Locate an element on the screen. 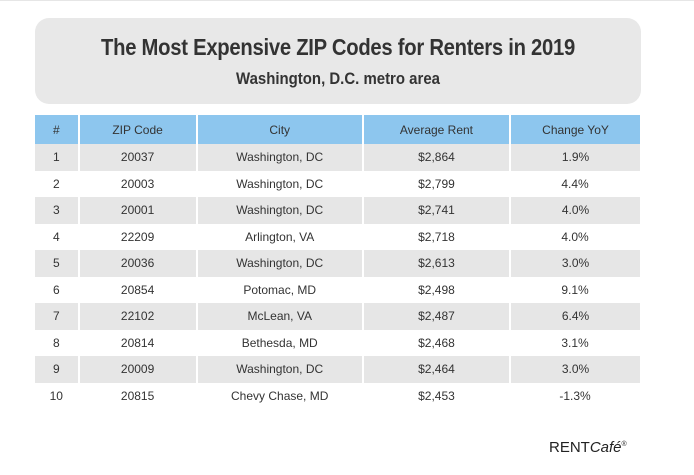 This screenshot has width=694, height=475. table-row: 3 20001 Washington, DC $2,741 4.0% is located at coordinates (337, 210).